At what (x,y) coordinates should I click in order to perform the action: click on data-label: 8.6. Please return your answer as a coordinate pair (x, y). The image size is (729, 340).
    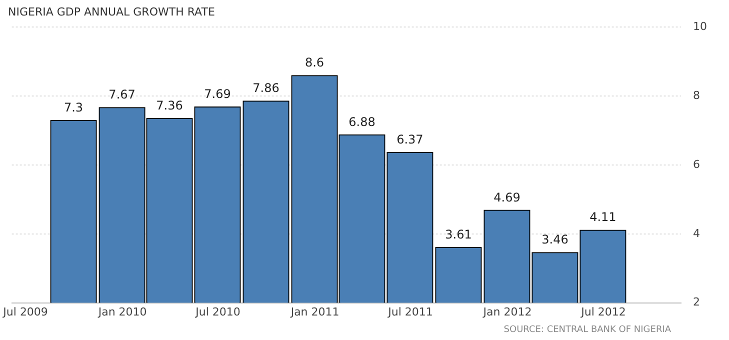
    Looking at the image, I should click on (314, 63).